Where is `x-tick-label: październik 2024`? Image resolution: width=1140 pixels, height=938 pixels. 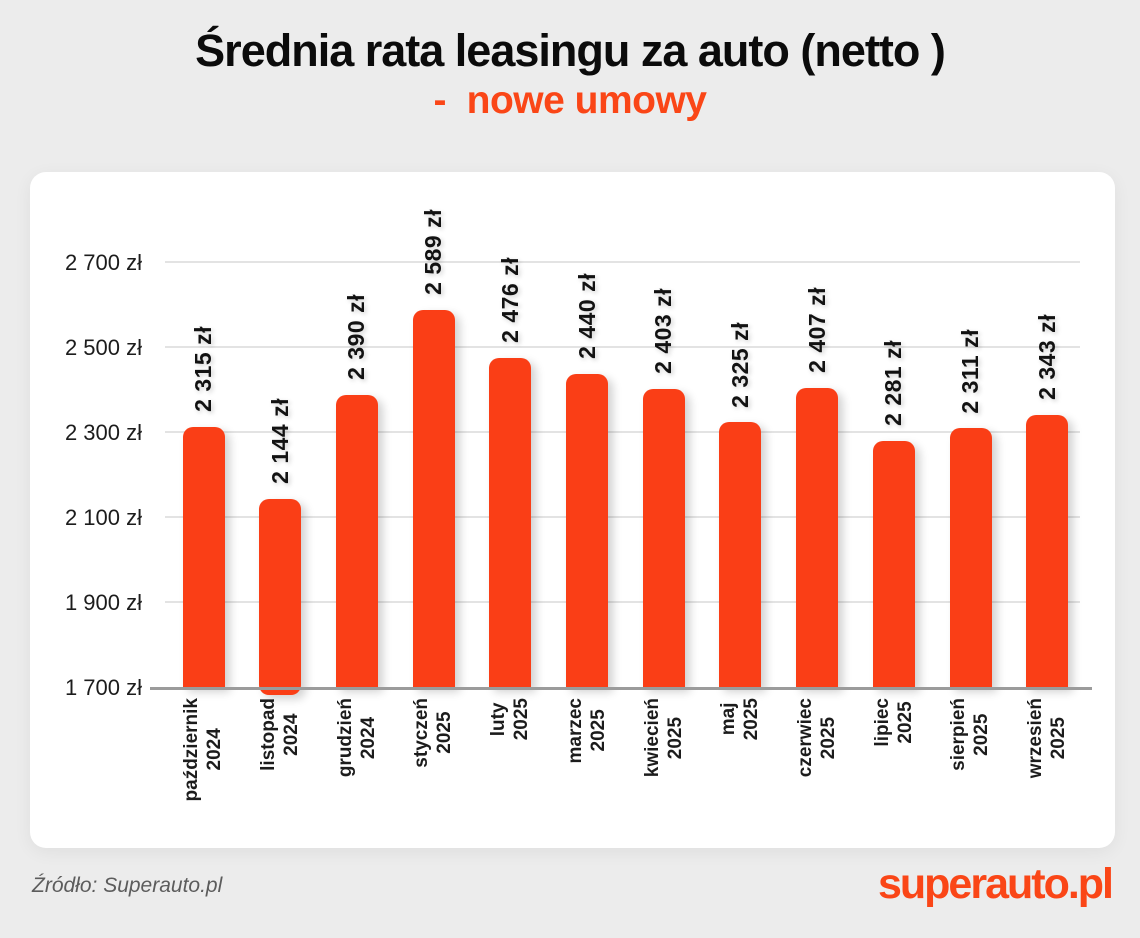
x-tick-label: październik 2024 is located at coordinates (203, 750).